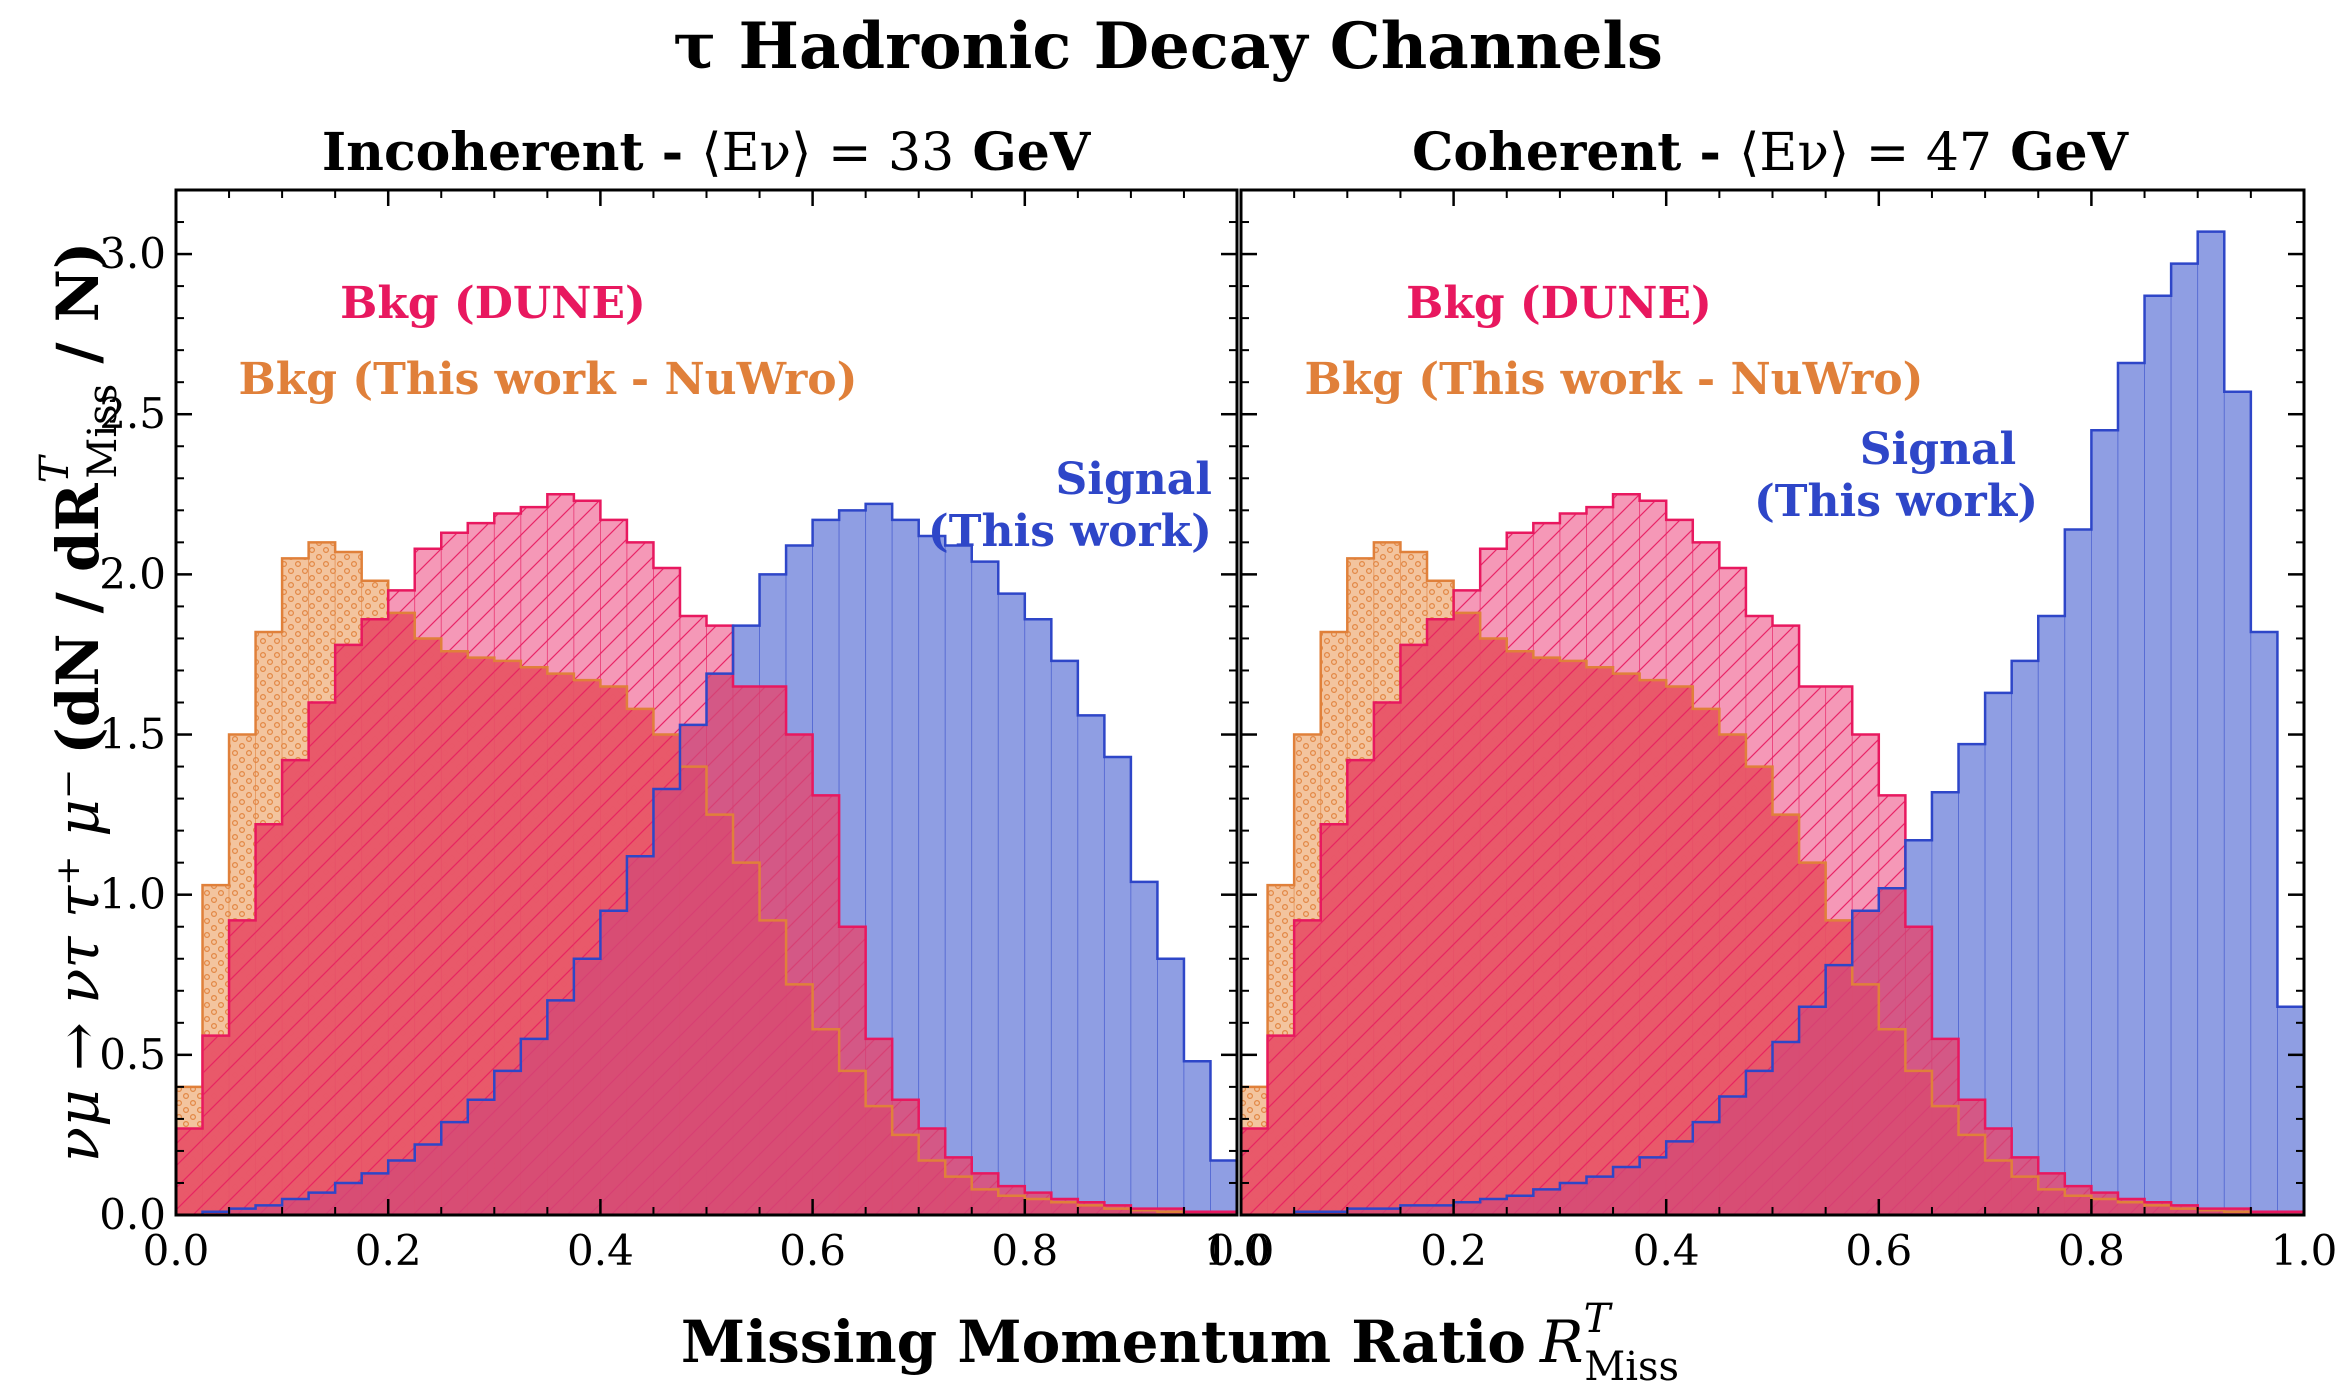 The width and height of the screenshot is (2336, 1396). Describe the element at coordinates (132, 1214) in the screenshot. I see `y-tick-label: 0.0` at that location.